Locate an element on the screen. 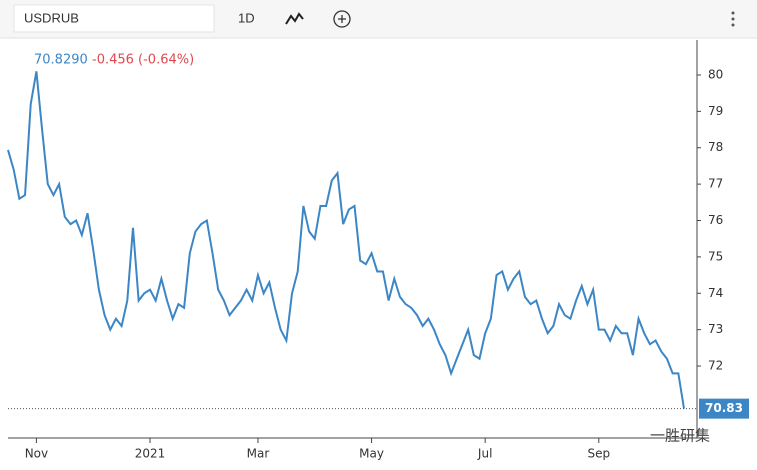  menu-icon is located at coordinates (733, 19).